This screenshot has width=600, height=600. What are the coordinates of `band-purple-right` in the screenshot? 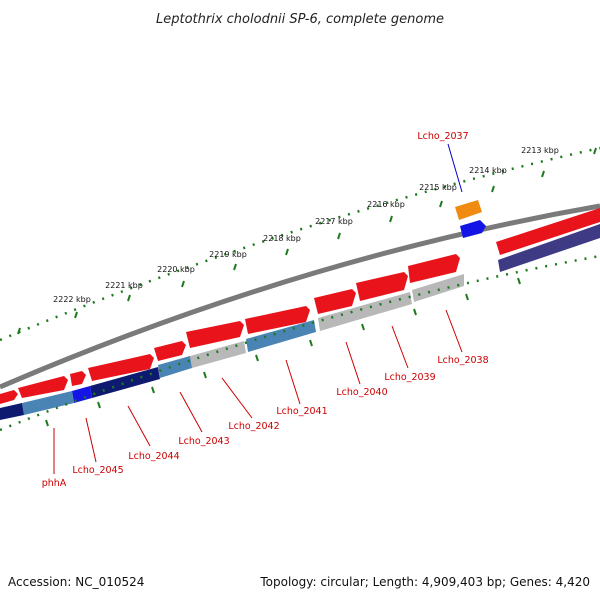 It's located at (549, 248).